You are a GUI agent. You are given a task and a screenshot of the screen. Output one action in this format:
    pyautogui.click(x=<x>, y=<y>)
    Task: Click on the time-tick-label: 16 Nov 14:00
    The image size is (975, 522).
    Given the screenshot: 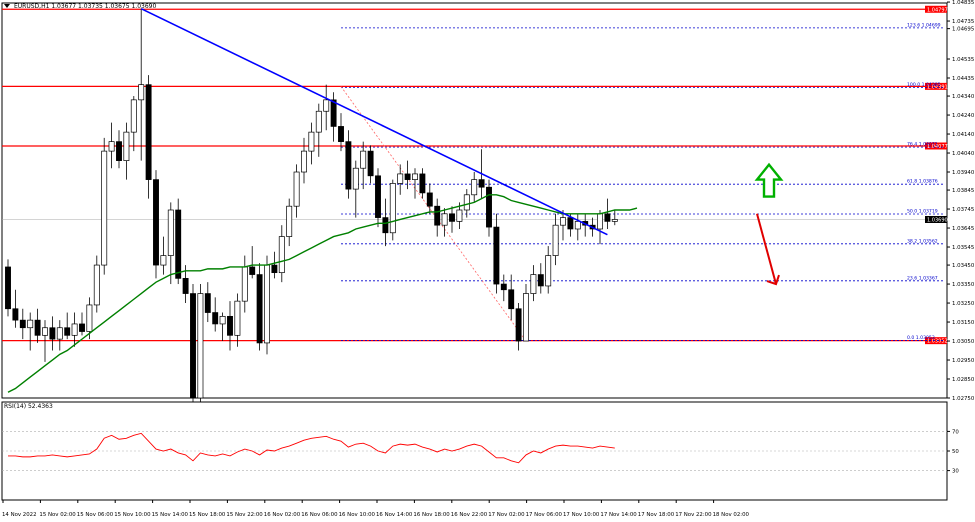 What is the action you would take?
    pyautogui.click(x=394, y=515)
    